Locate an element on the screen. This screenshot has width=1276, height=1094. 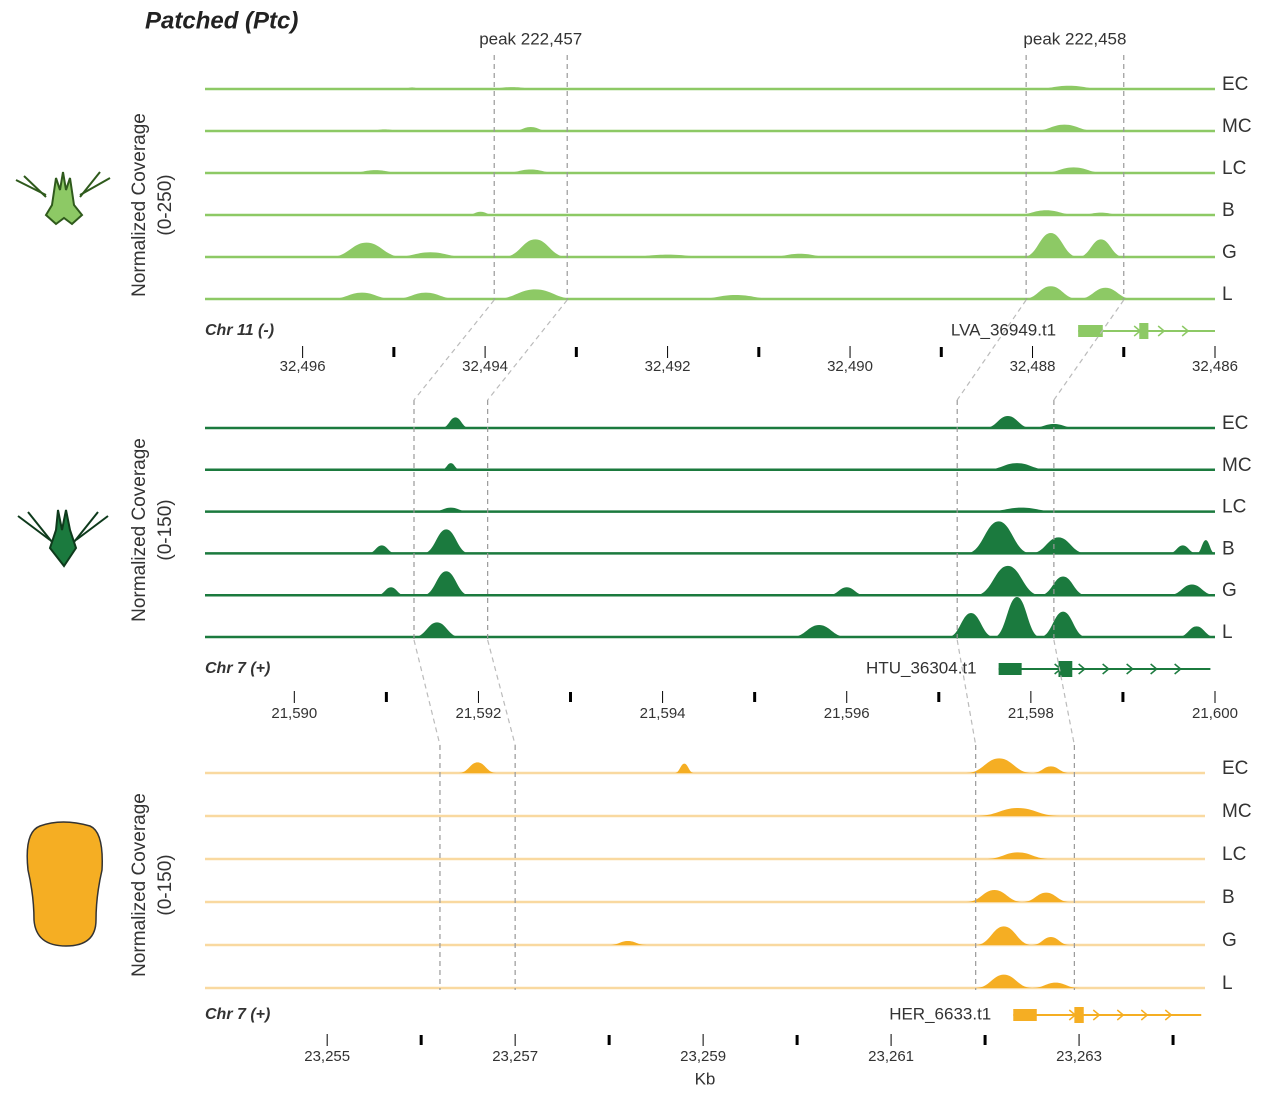
x-tick-label: 23,257 is located at coordinates (515, 1056).